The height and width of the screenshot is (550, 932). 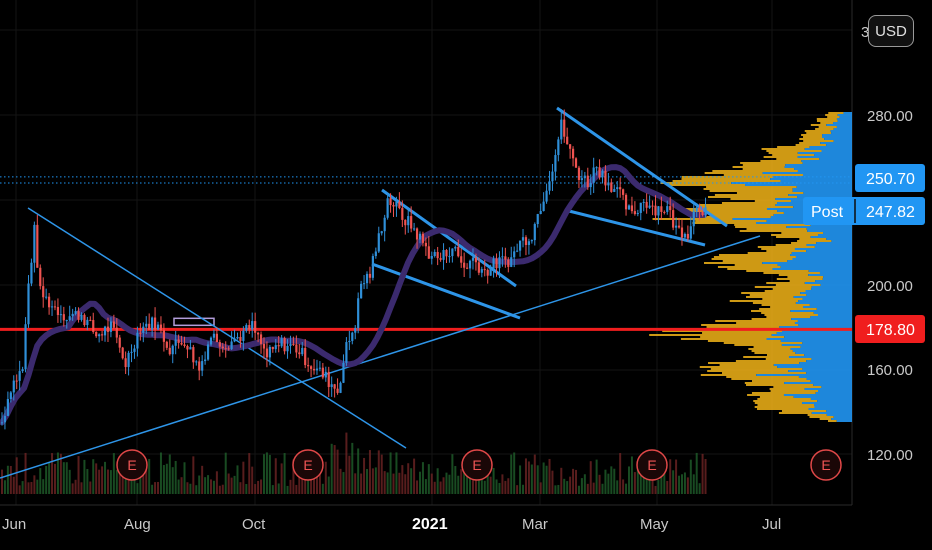 I want to click on x-label-oct: Oct, so click(x=254, y=524).